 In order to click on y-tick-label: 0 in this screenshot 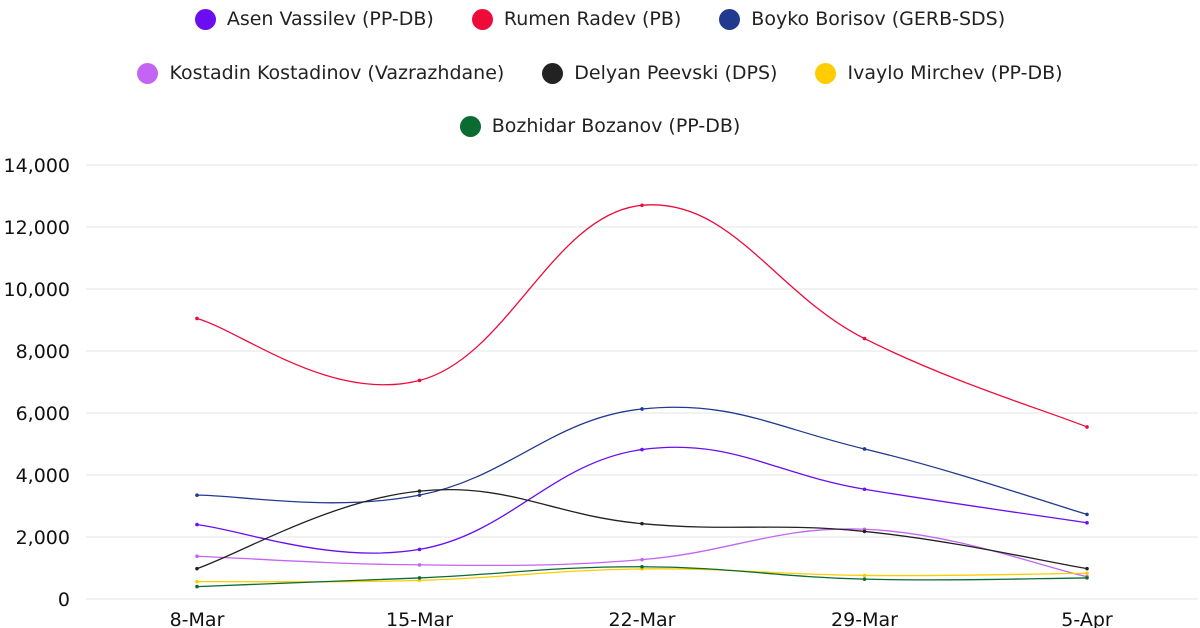, I will do `click(64, 600)`.